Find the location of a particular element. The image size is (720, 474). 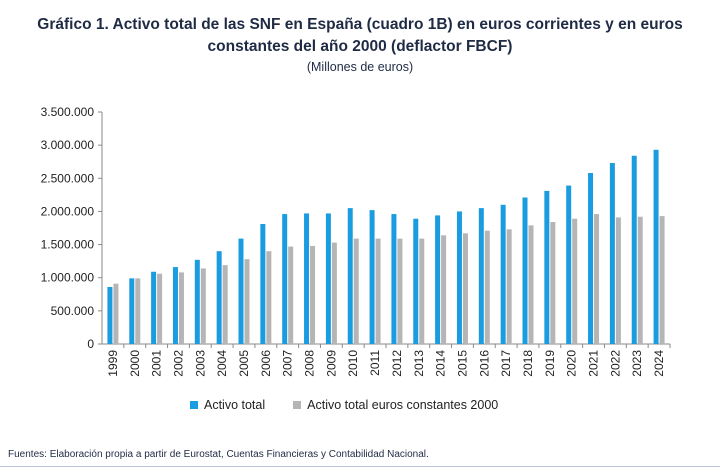

x-tick-label: 2004 is located at coordinates (222, 363).